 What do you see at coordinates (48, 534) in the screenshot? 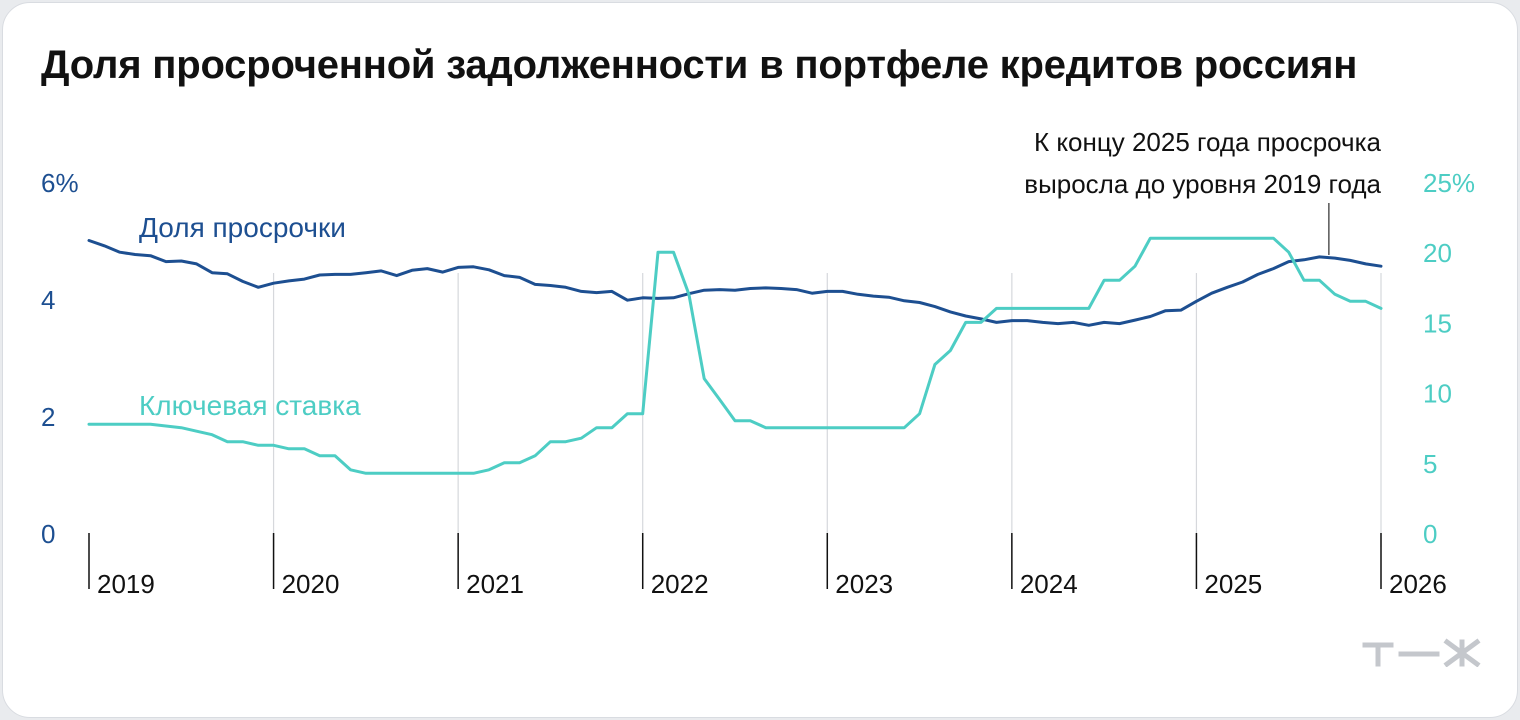
I see `y-left-tick-0: 0` at bounding box center [48, 534].